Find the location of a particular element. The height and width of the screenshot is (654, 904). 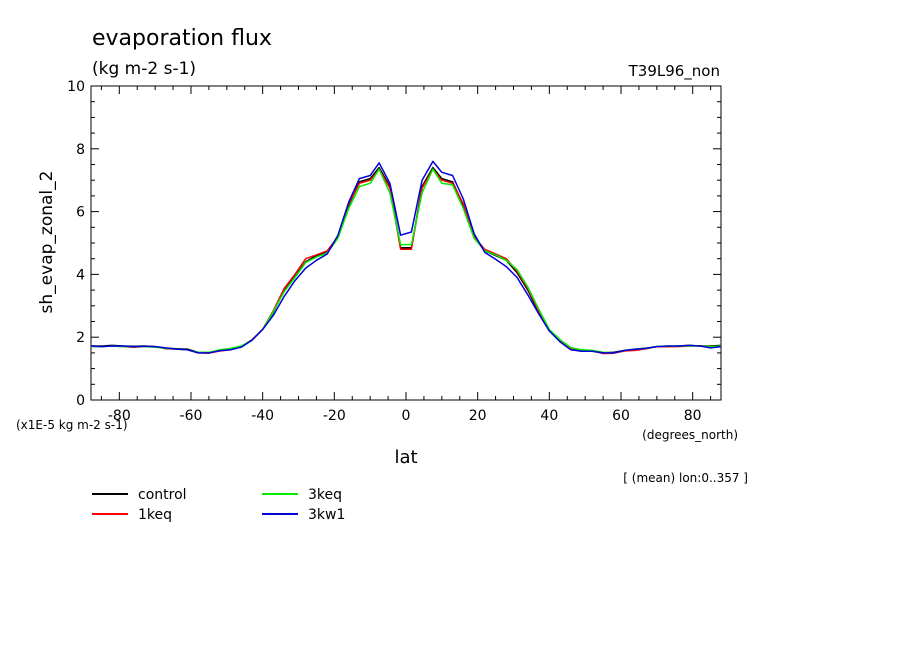

x-tick-label: 60 is located at coordinates (621, 416).